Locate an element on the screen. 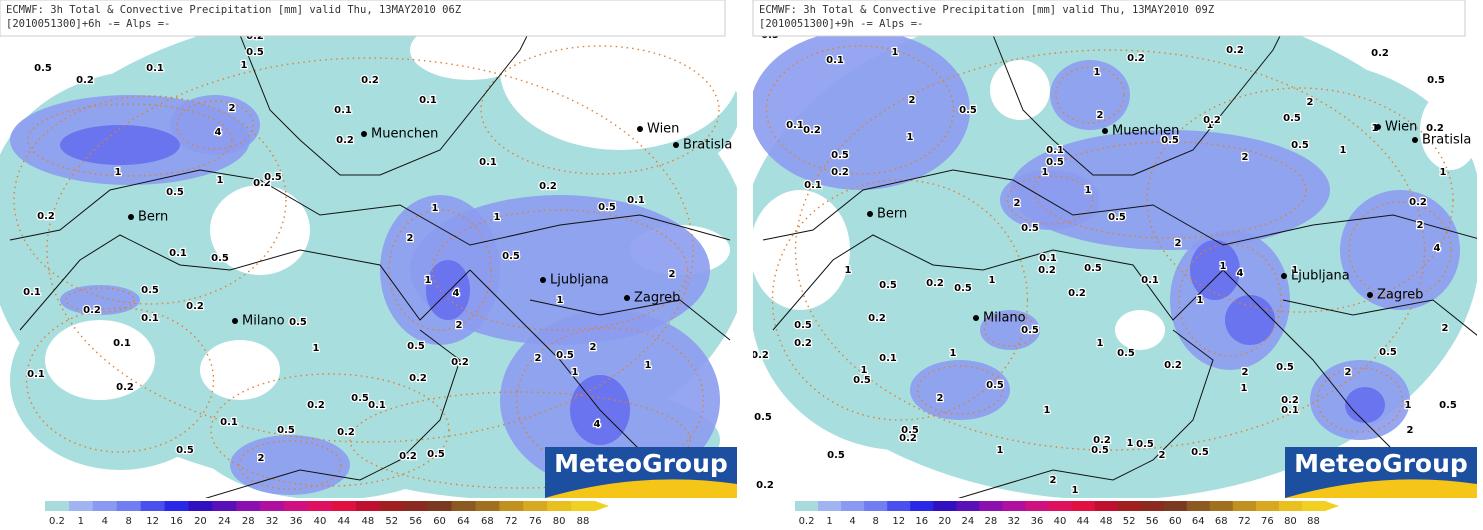 The width and height of the screenshot is (1483, 530). header-line: [2010051300]+6h -= Alps =- is located at coordinates (88, 24).